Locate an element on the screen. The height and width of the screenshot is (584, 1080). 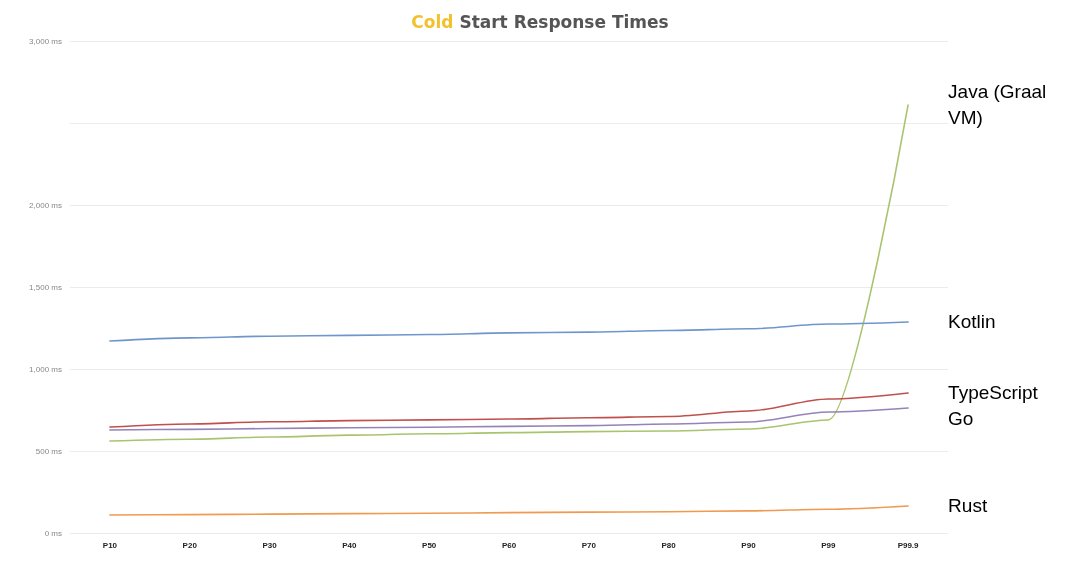
y-tick-label: 500 ms is located at coordinates (48, 451).